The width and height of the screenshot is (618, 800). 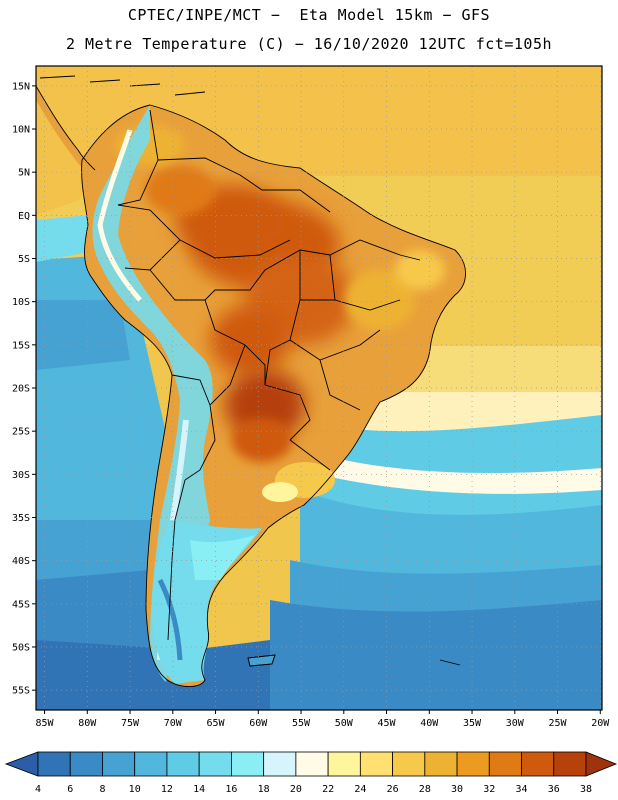 What do you see at coordinates (21, 475) in the screenshot?
I see `lat-label: 30S` at bounding box center [21, 475].